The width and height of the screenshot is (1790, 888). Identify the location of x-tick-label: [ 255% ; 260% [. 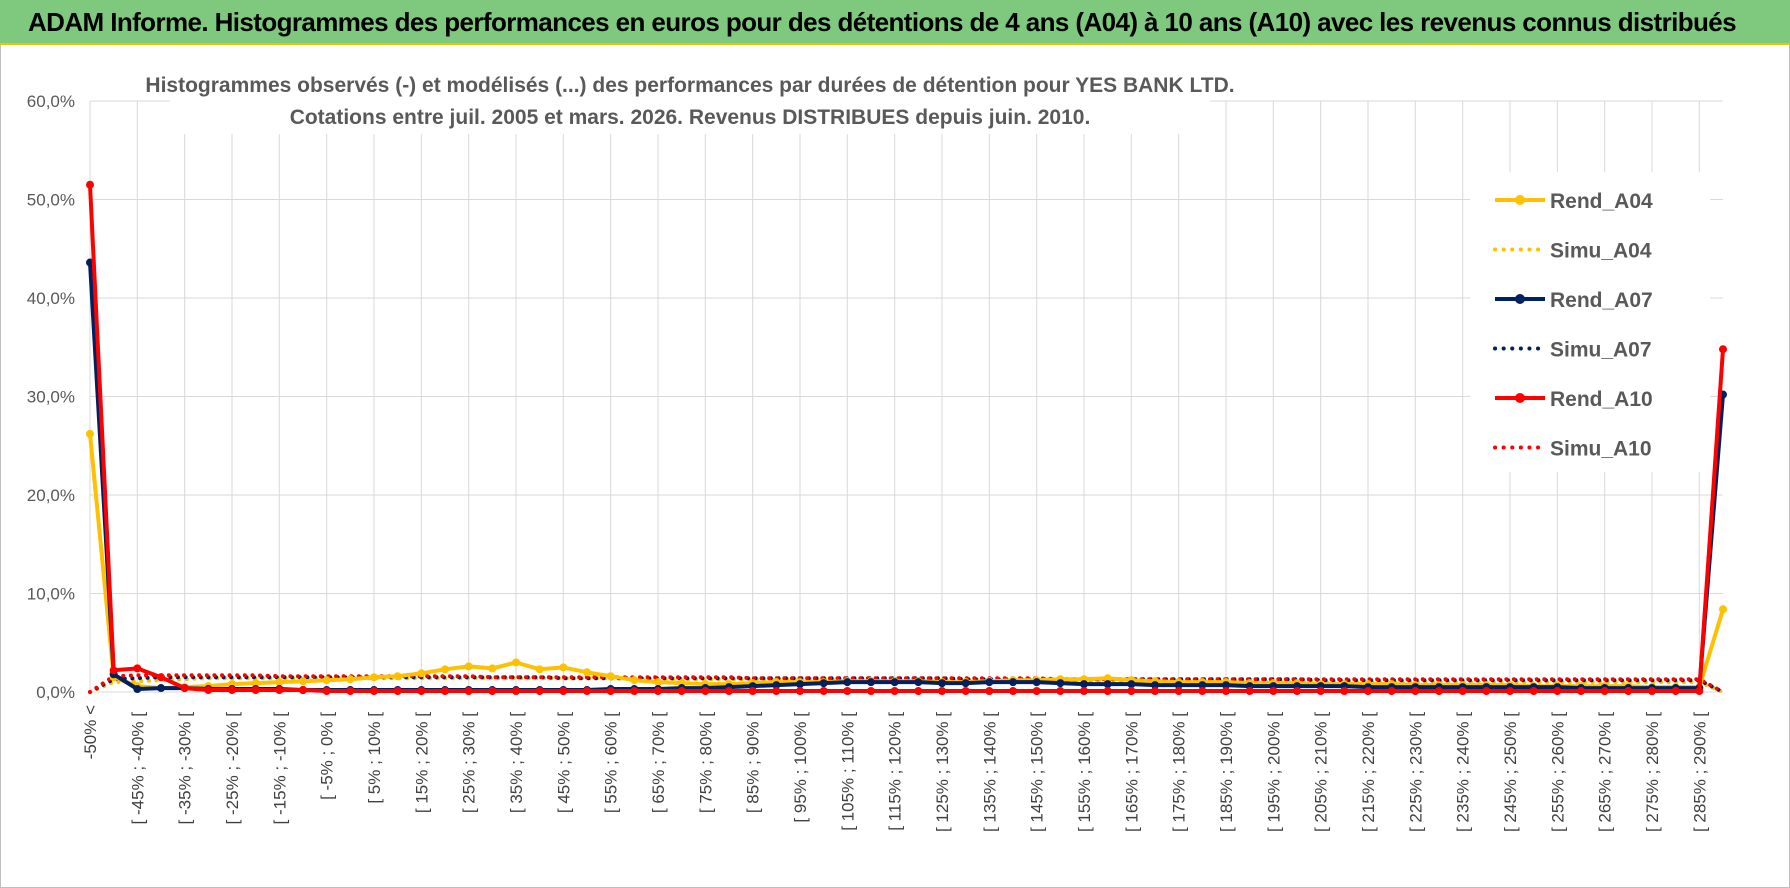
(1557, 772).